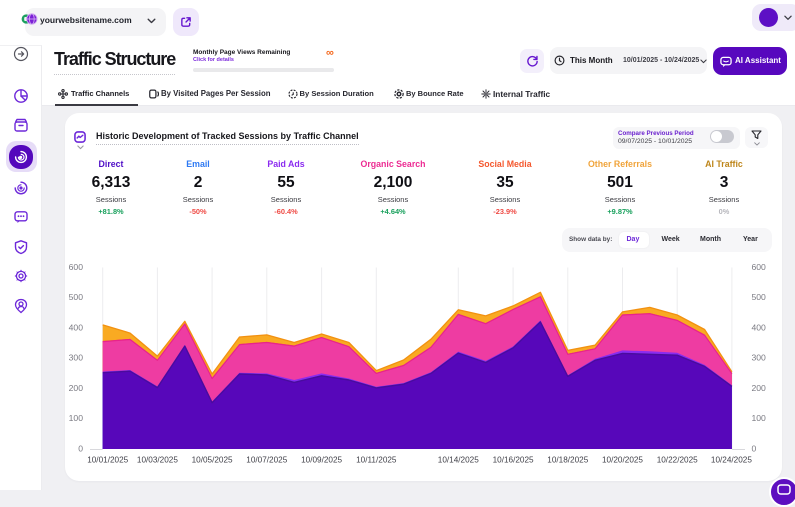 Image resolution: width=795 pixels, height=507 pixels. I want to click on svg-text: 10/20/2025, so click(622, 460).